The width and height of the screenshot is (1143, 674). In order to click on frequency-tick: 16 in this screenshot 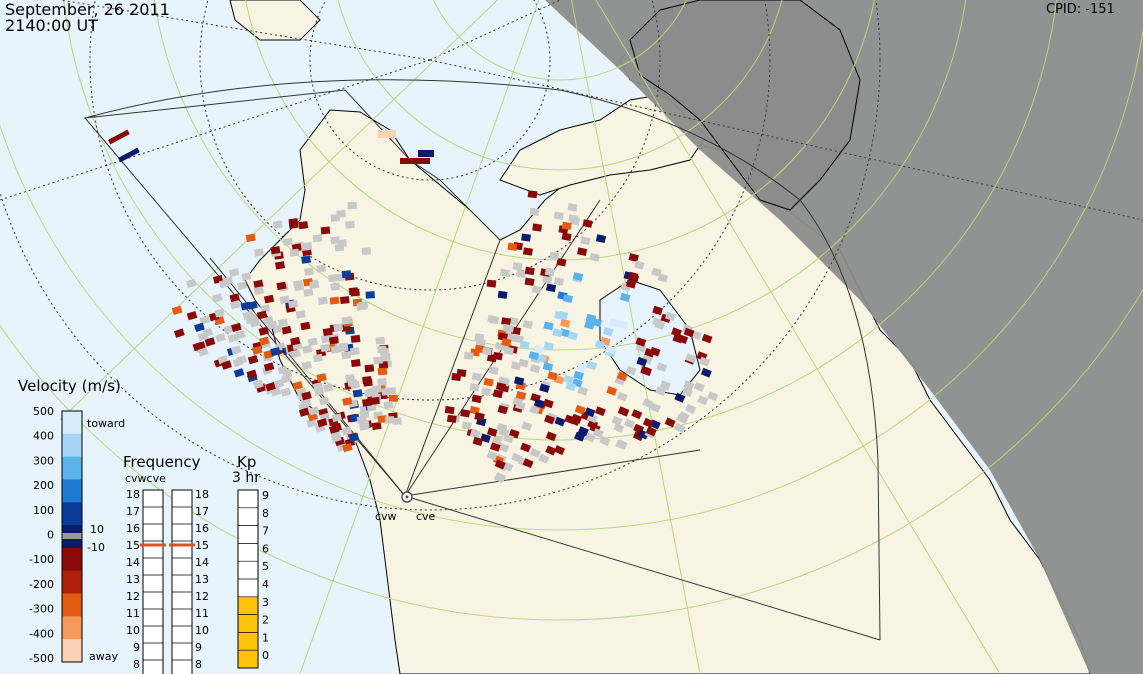, I will do `click(202, 528)`.